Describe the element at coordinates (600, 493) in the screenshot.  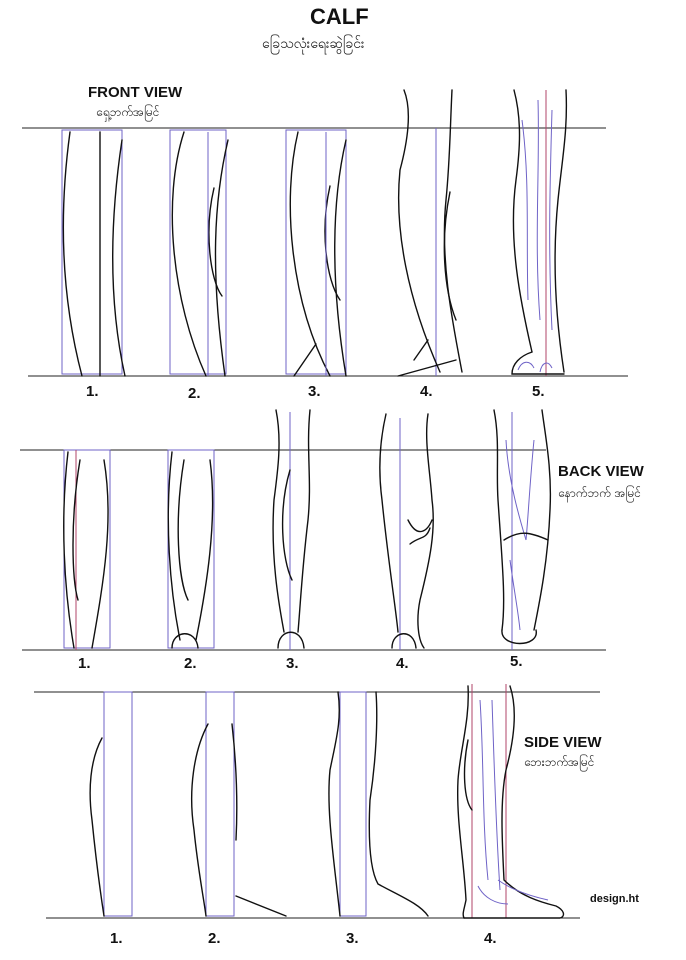
I see `back-view-heading-burmese: နောက်ဘက် အမြင်` at that location.